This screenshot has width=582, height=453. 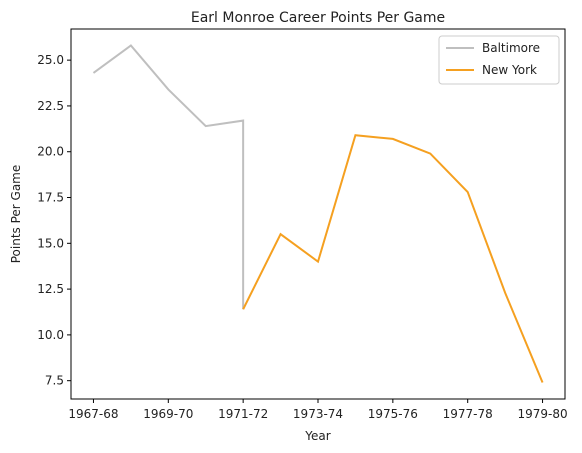 What do you see at coordinates (243, 414) in the screenshot?
I see `x-tick-label: 1971-72` at bounding box center [243, 414].